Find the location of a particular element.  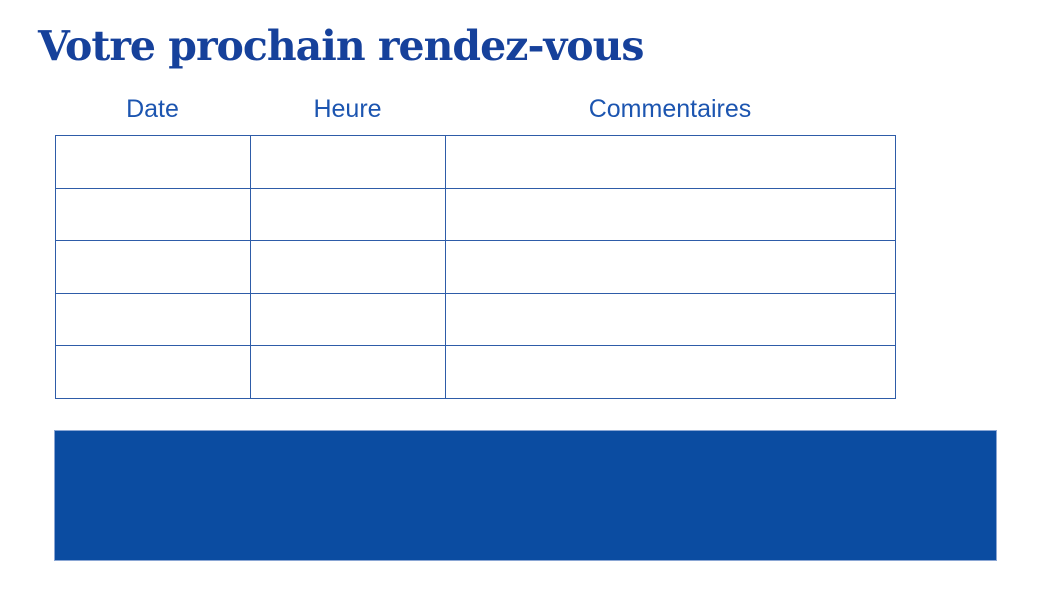

column-header-heure: Heure is located at coordinates (347, 108).